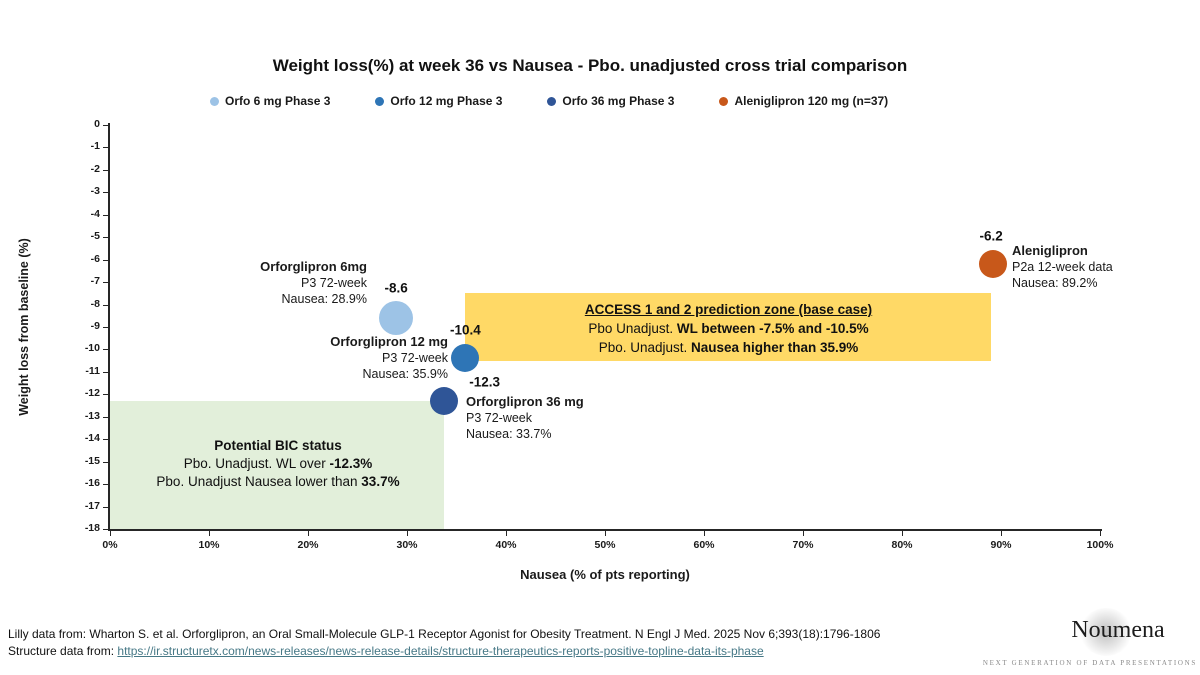 Image resolution: width=1200 pixels, height=675 pixels. Describe the element at coordinates (92, 483) in the screenshot. I see `y-tick-label: -16` at that location.